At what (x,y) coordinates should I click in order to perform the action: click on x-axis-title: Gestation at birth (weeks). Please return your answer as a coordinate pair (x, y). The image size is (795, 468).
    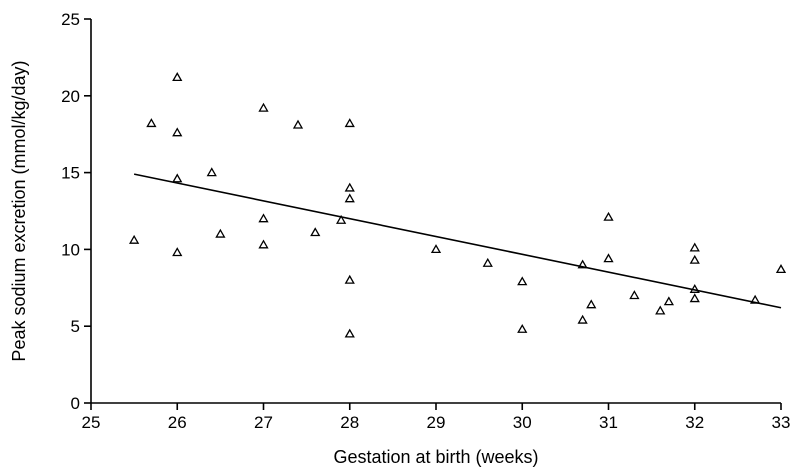
    Looking at the image, I should click on (435, 457).